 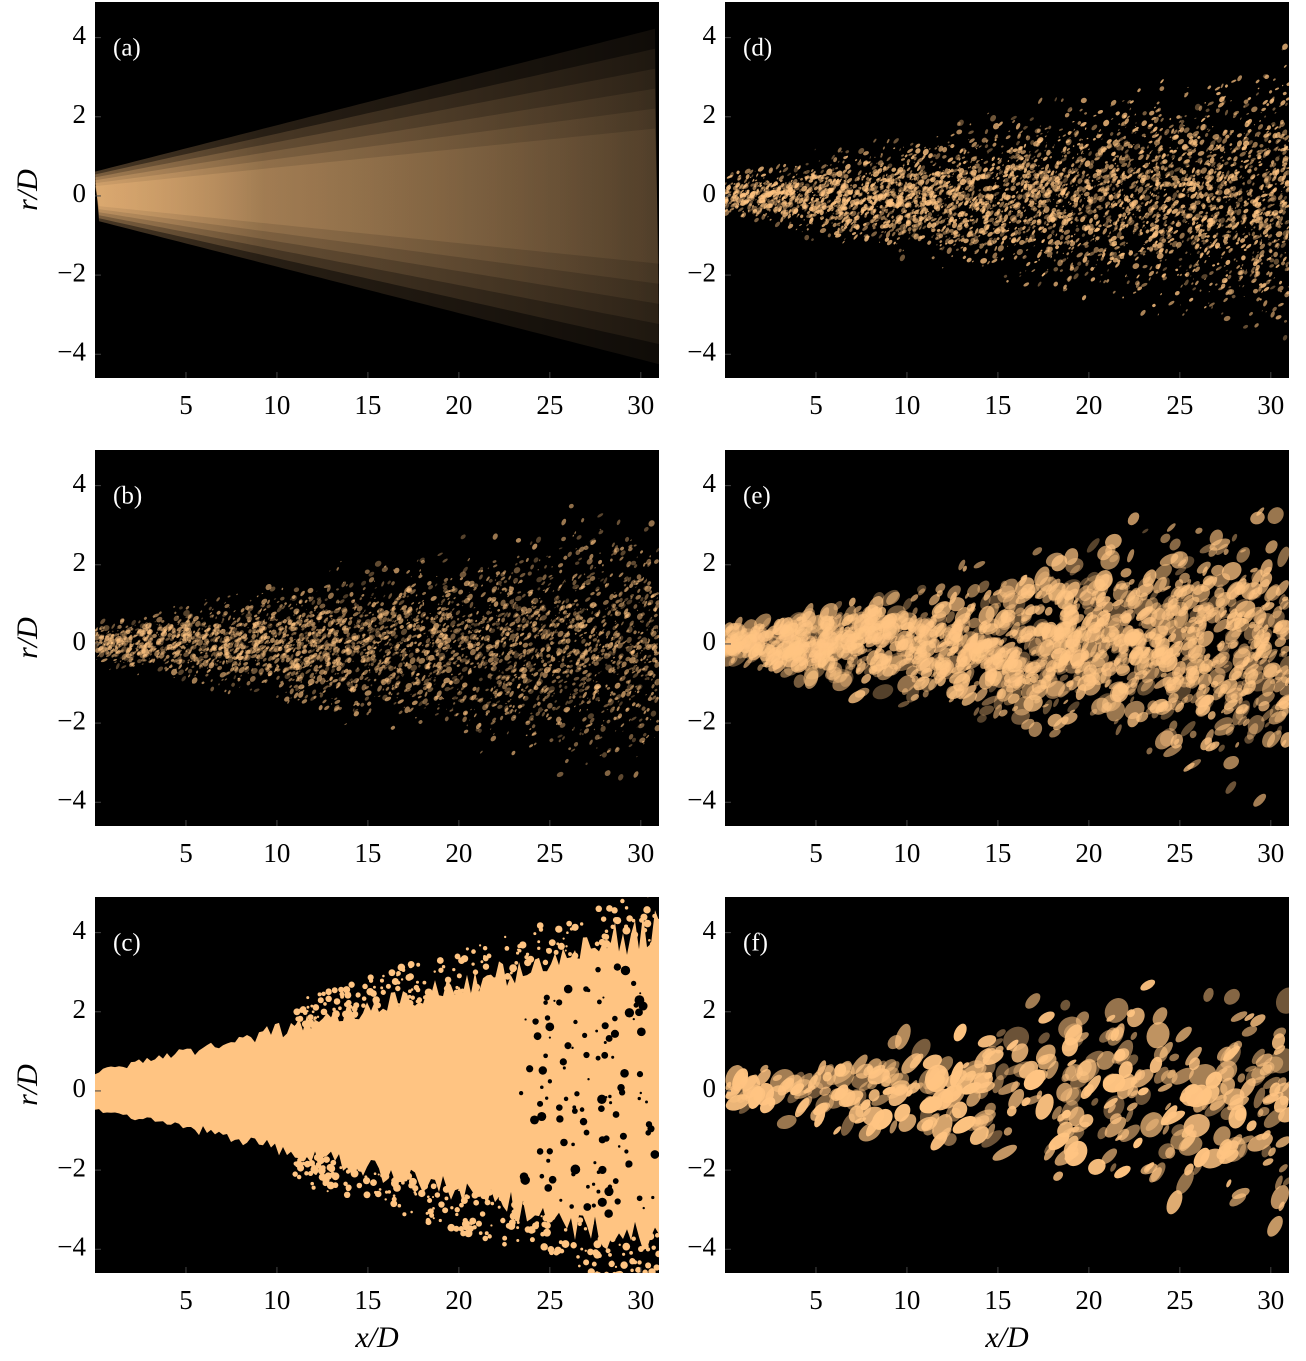 What do you see at coordinates (71, 1167) in the screenshot?
I see `y-tick-label: −2` at bounding box center [71, 1167].